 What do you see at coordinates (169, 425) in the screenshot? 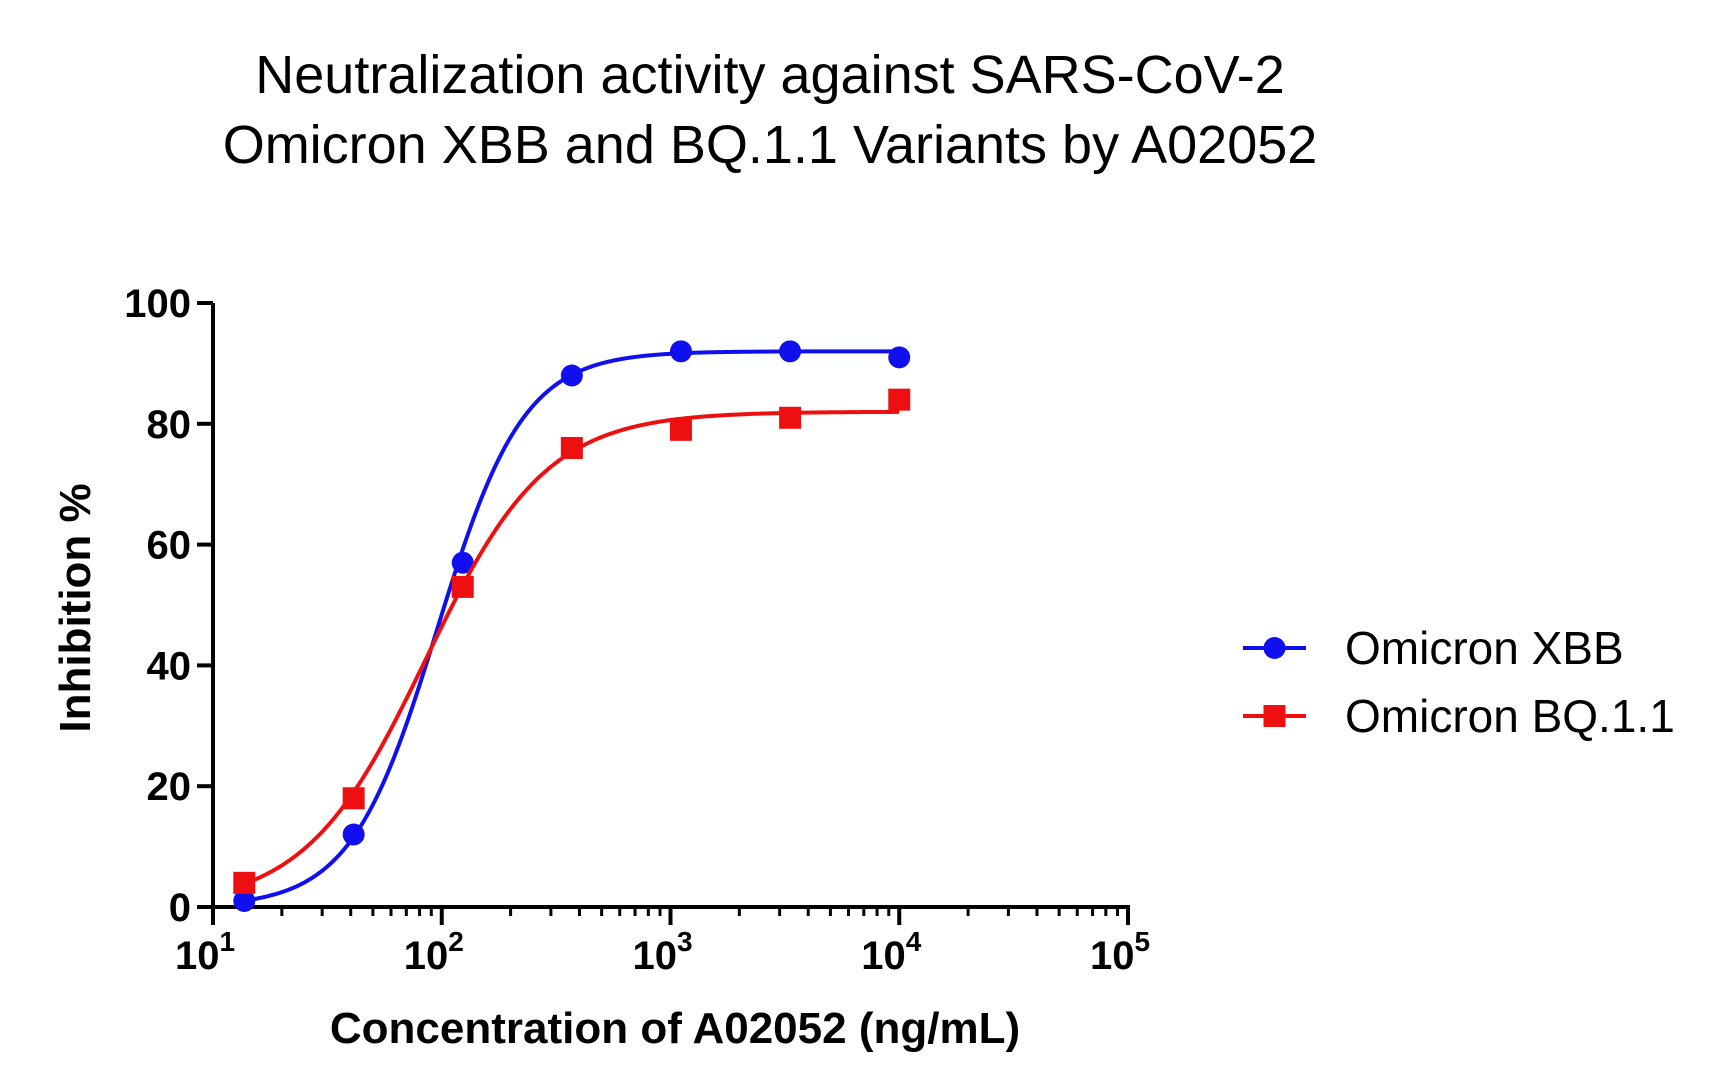
I see `y-tick-label: 80` at bounding box center [169, 425].